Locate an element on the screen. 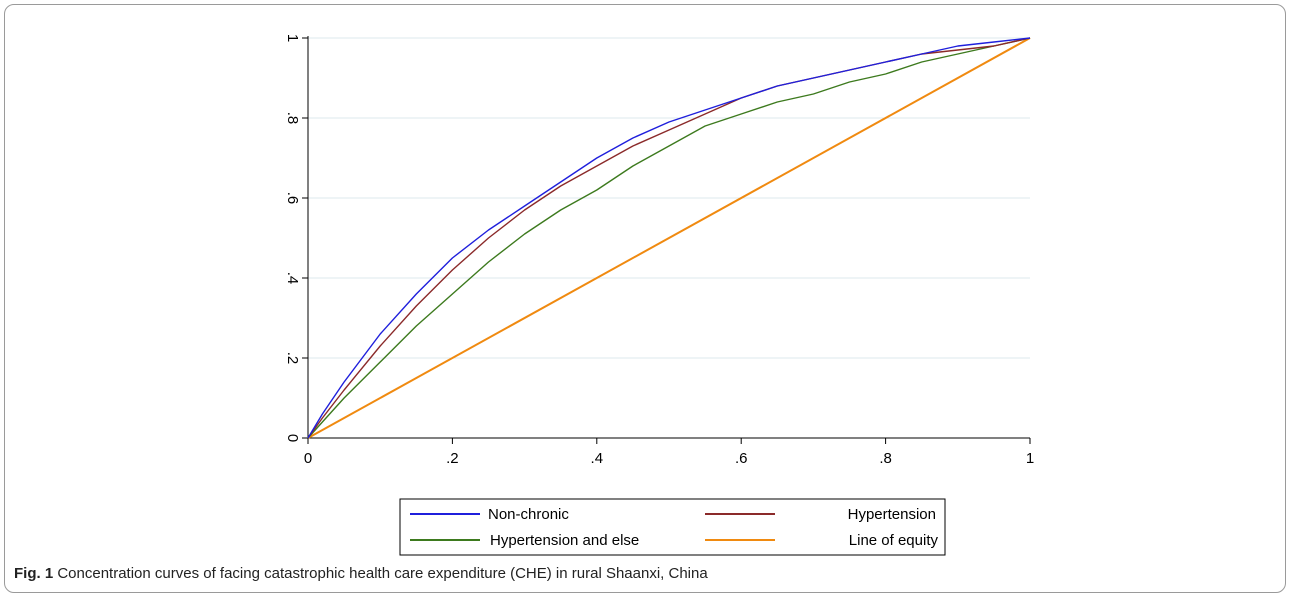 The height and width of the screenshot is (599, 1292). x-tick-label: .2 is located at coordinates (452, 458).